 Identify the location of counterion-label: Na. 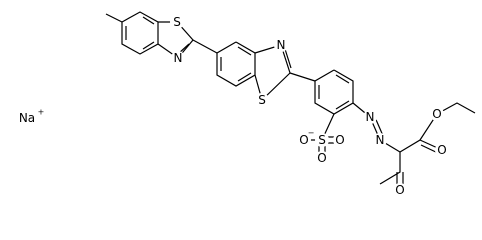
(27, 118).